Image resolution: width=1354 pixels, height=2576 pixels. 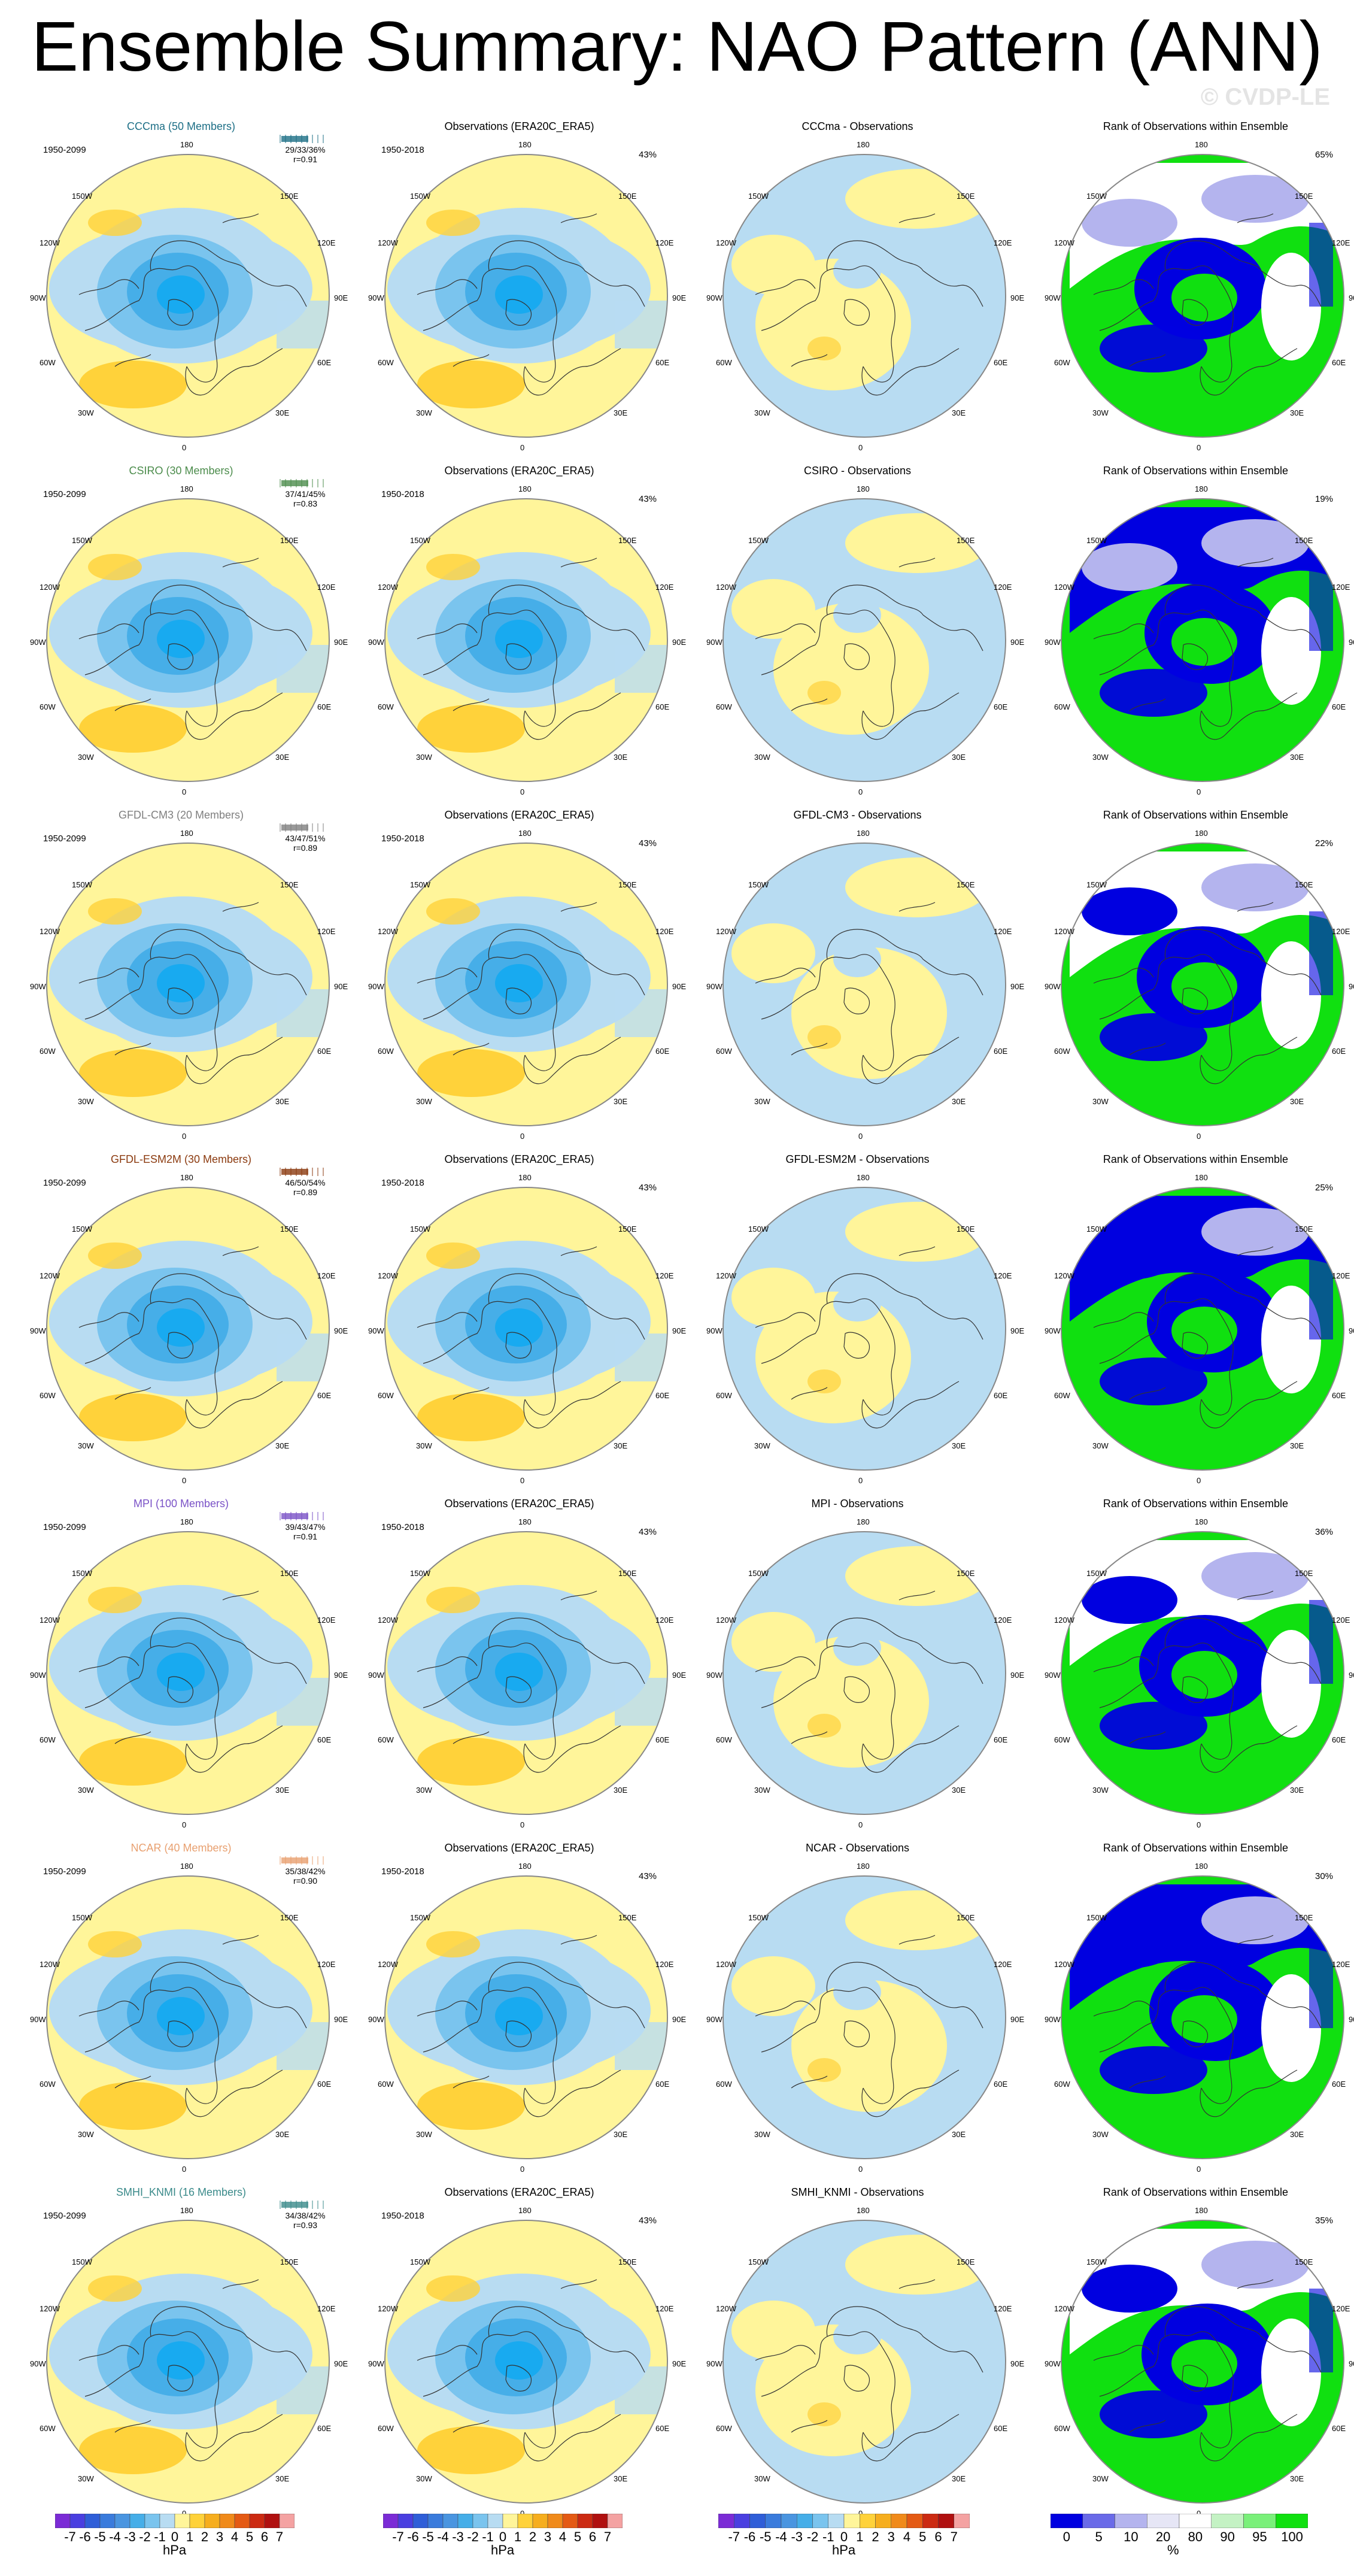 I want to click on colorbar-unit: %, so click(x=1173, y=2549).